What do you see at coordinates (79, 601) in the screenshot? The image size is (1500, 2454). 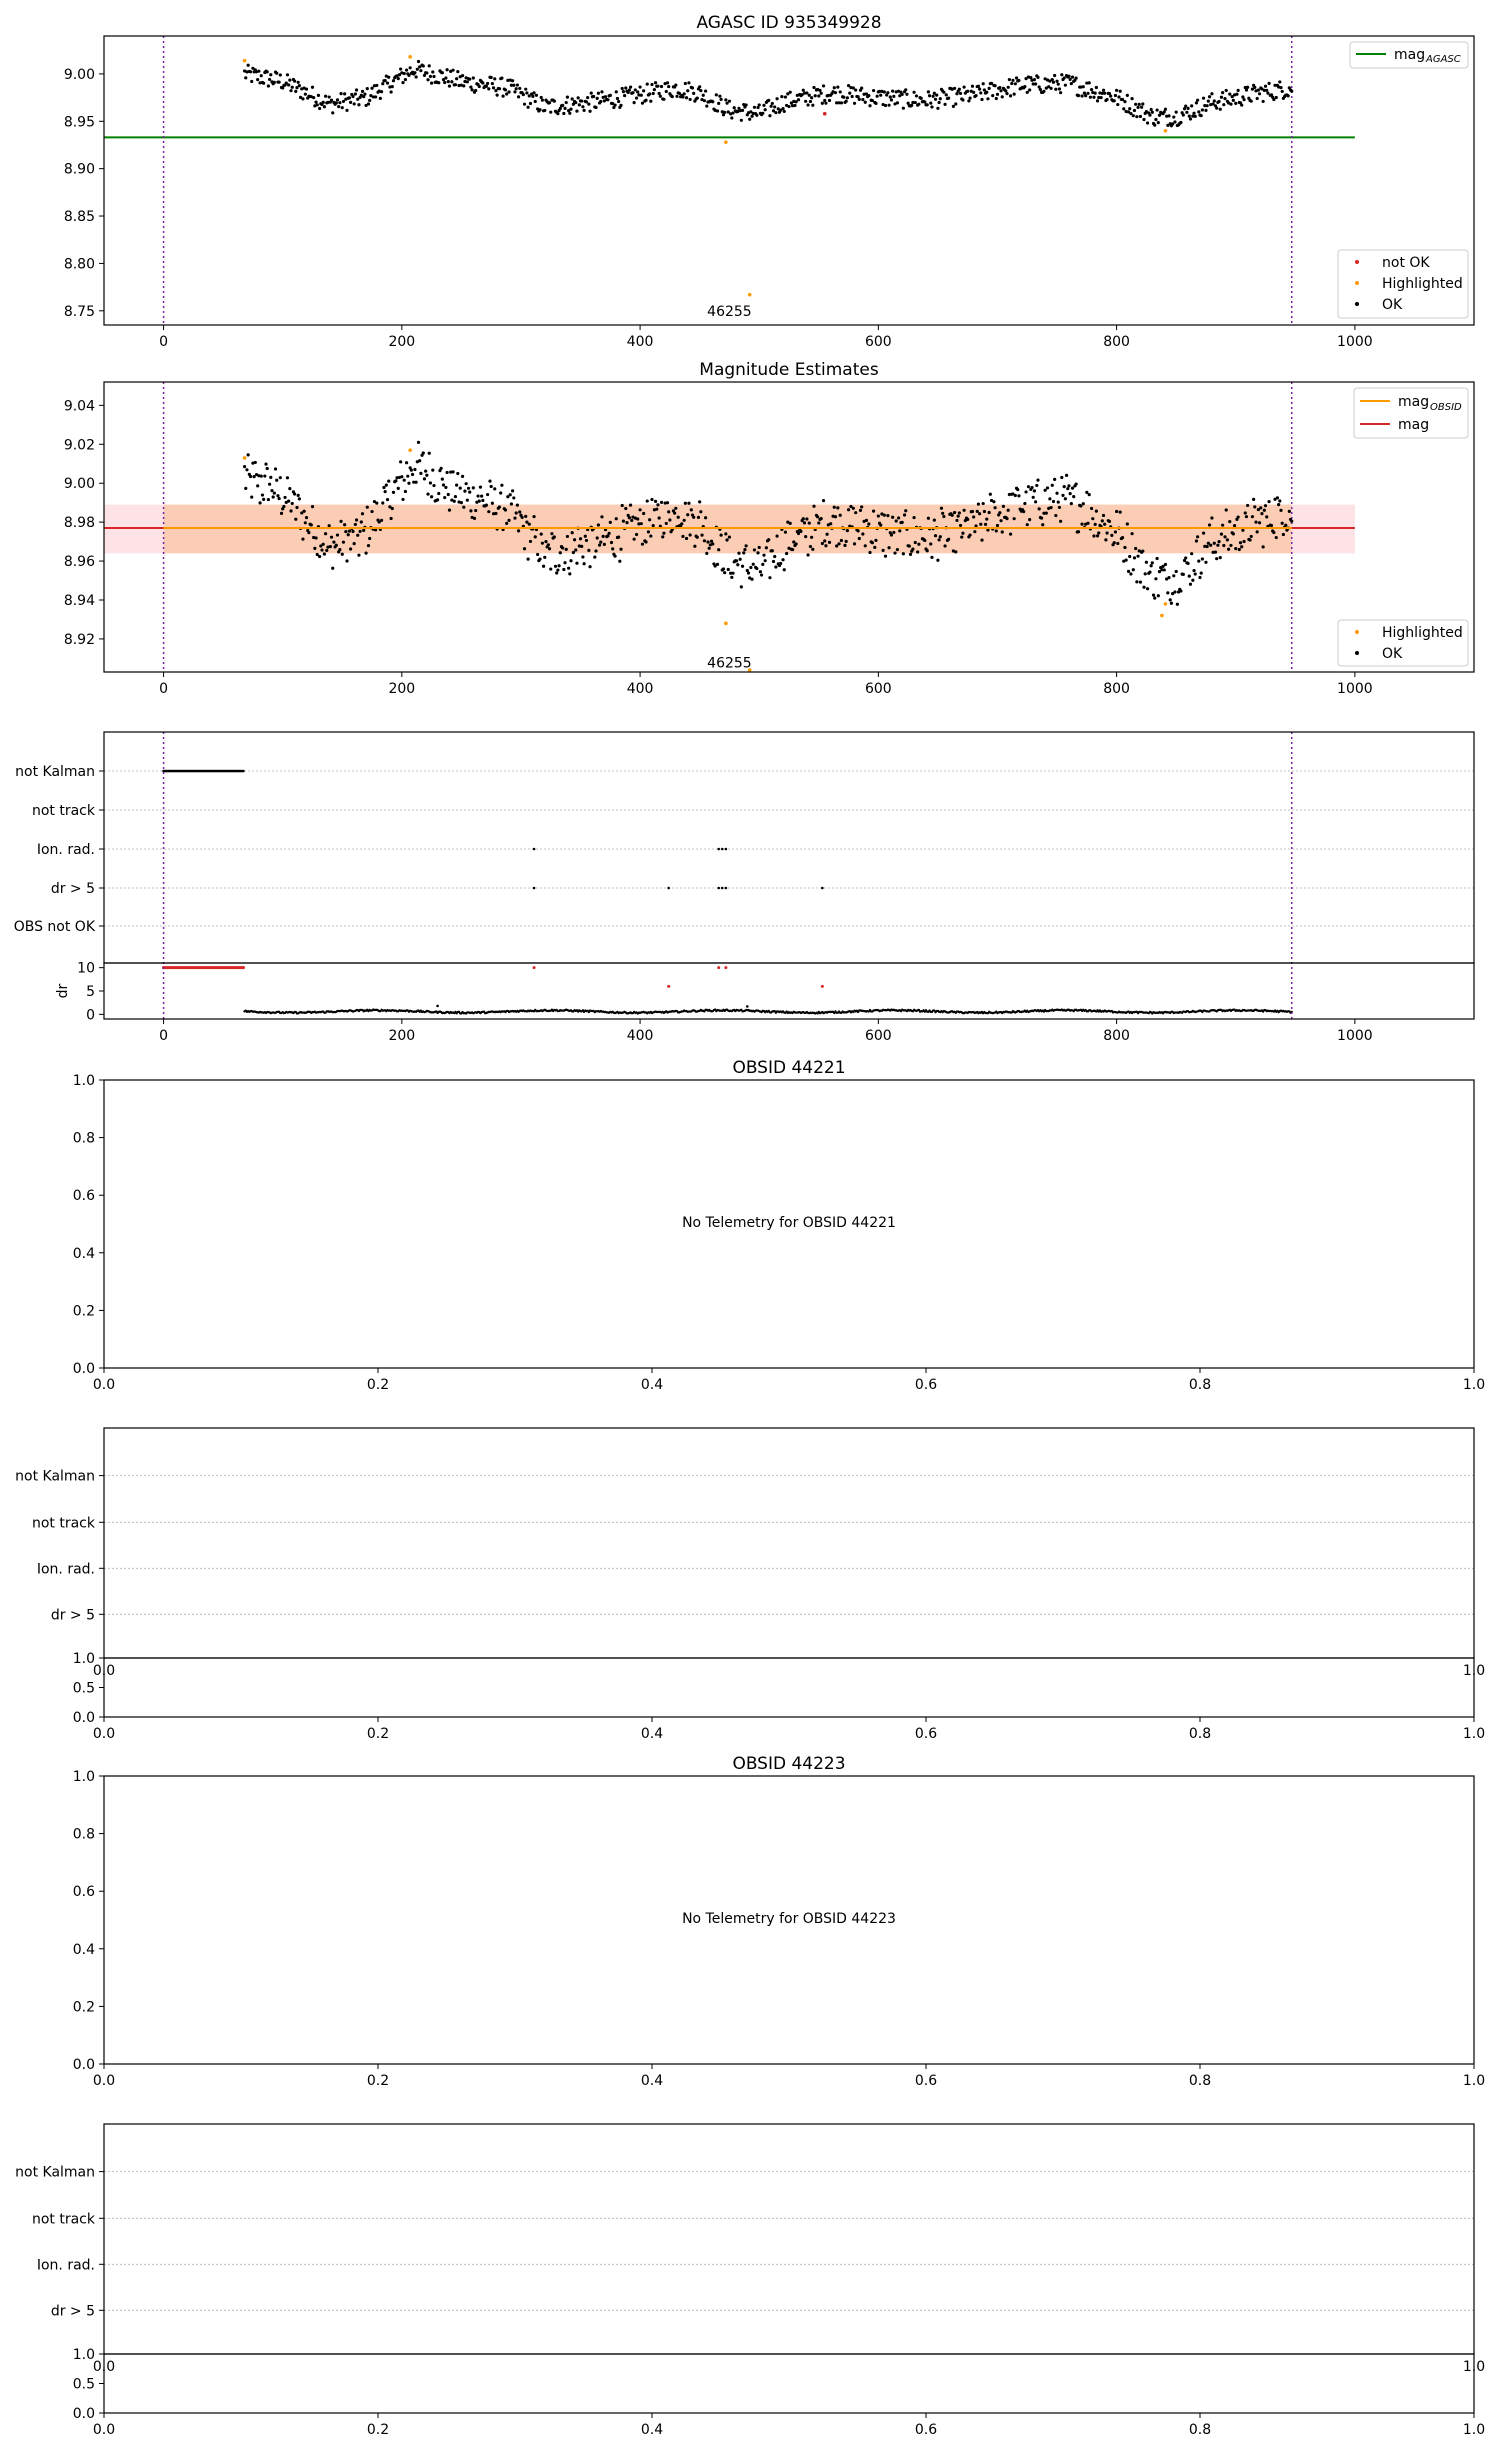 I see `mag-estimates-y-tick-label: 8.94` at bounding box center [79, 601].